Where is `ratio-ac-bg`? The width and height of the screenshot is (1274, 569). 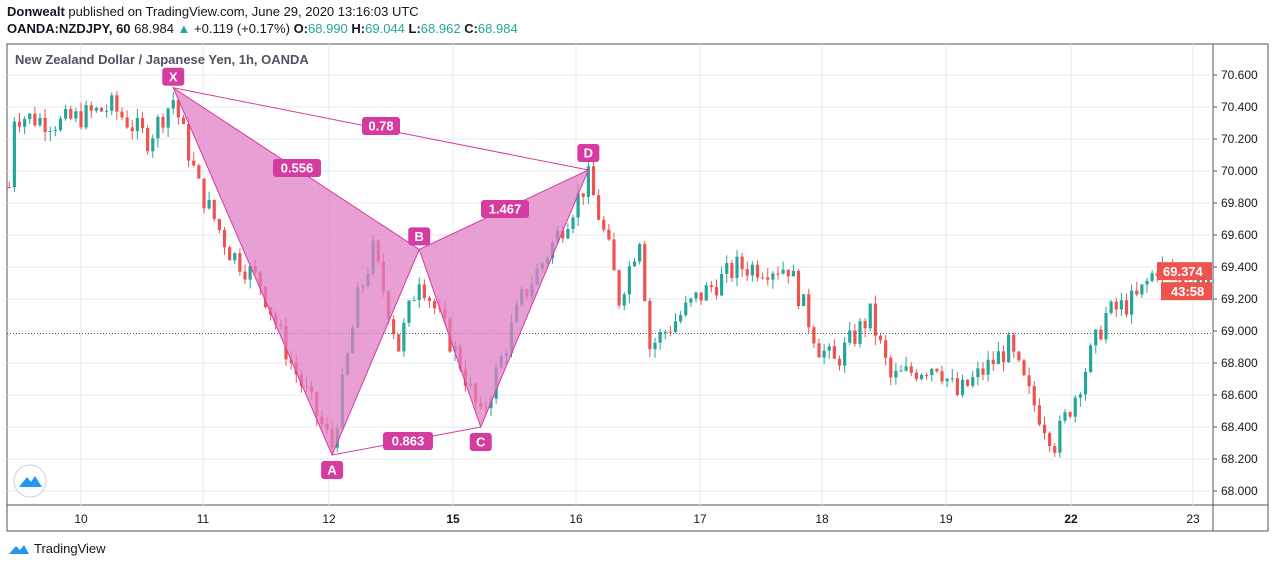 ratio-ac-bg is located at coordinates (408, 441).